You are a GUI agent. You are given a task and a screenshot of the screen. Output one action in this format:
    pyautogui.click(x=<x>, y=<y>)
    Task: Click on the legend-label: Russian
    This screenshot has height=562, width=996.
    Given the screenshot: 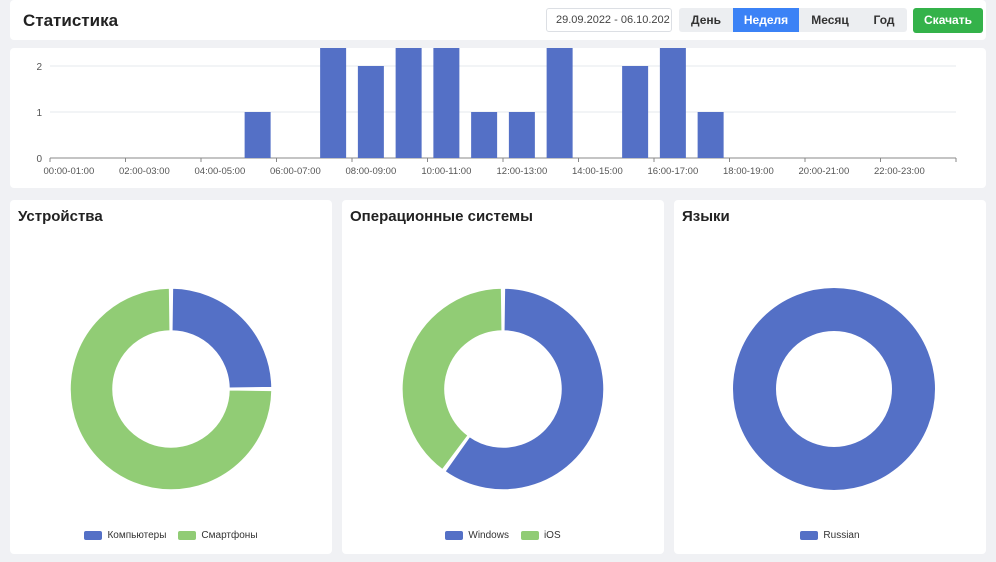 What is the action you would take?
    pyautogui.click(x=841, y=535)
    